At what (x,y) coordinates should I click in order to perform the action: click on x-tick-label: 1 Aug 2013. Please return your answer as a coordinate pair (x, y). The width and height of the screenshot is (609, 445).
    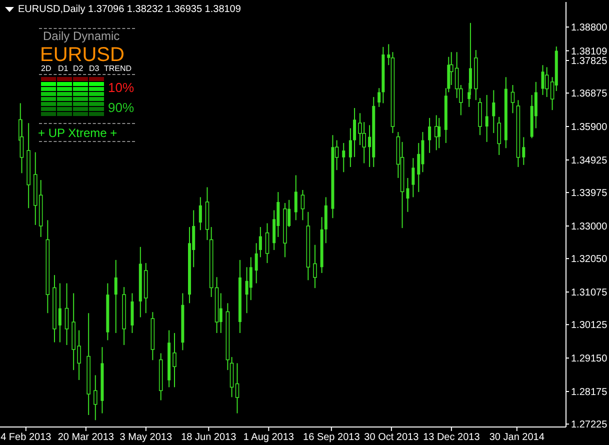
    Looking at the image, I should click on (268, 438).